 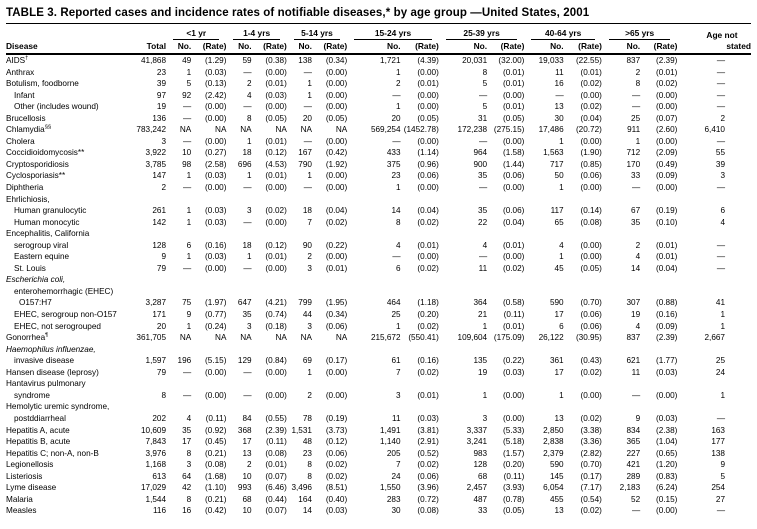 I want to click on value-cell: (0.11), so click(x=216, y=418).